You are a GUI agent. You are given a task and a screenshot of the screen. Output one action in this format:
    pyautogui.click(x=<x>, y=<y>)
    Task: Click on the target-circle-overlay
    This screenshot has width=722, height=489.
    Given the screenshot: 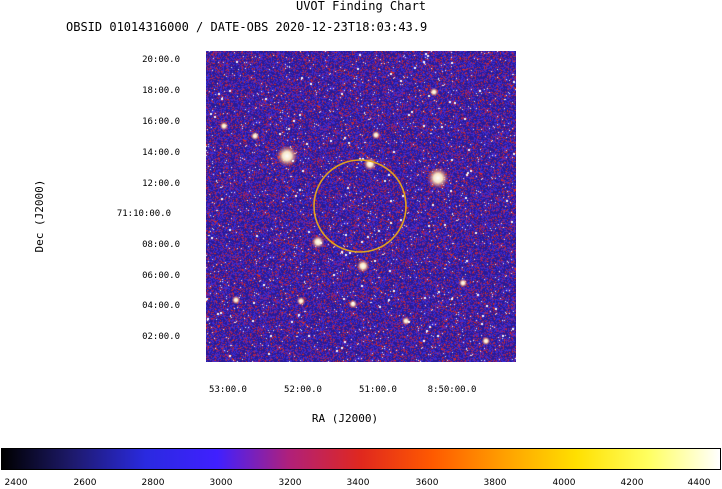 What is the action you would take?
    pyautogui.click(x=360, y=206)
    